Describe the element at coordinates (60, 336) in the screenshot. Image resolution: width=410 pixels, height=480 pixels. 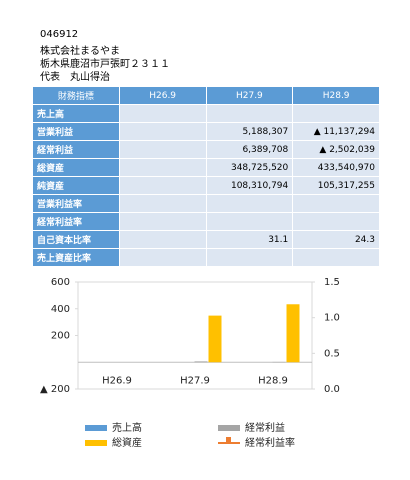
I see `y-tick-label: 200` at that location.